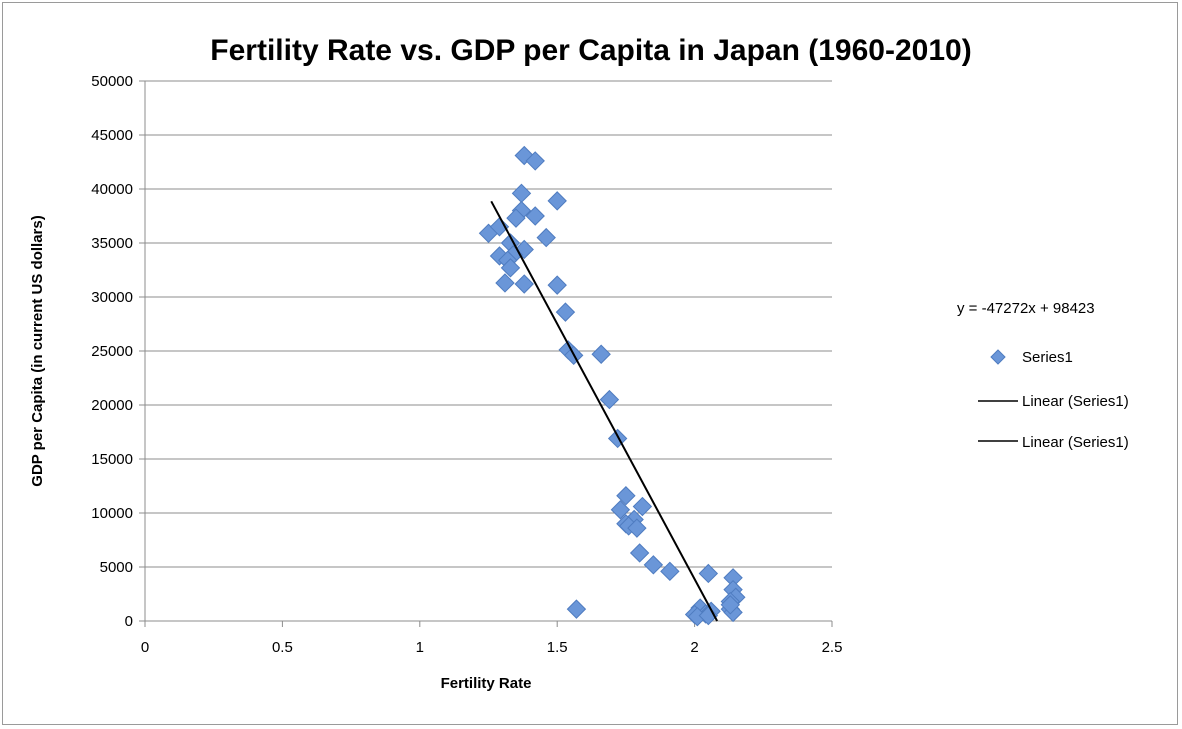 This screenshot has width=1182, height=729. Describe the element at coordinates (832, 647) in the screenshot. I see `x-tick-label: 2.5` at that location.